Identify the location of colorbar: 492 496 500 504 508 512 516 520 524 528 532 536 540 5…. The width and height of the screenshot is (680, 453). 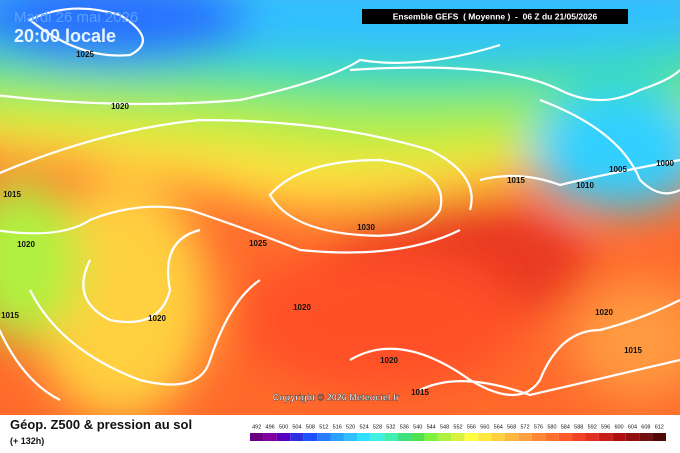
(458, 432).